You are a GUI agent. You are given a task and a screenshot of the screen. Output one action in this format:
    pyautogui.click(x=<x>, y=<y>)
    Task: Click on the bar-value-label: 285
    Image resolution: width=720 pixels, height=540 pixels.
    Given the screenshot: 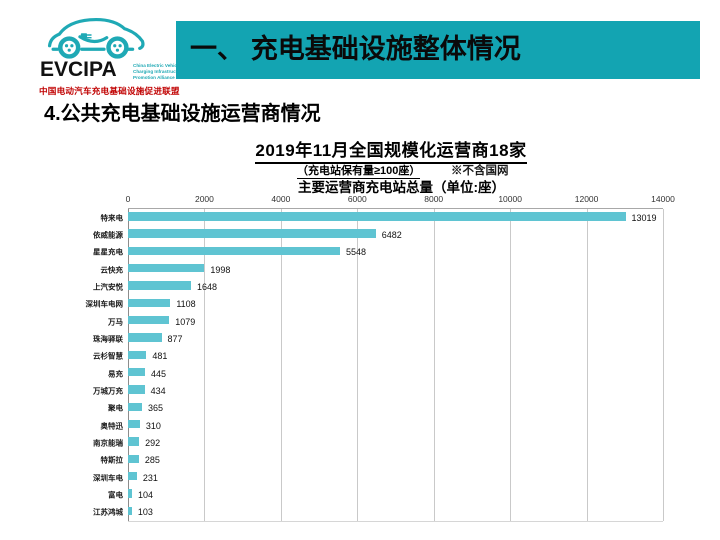 What is the action you would take?
    pyautogui.click(x=152, y=460)
    